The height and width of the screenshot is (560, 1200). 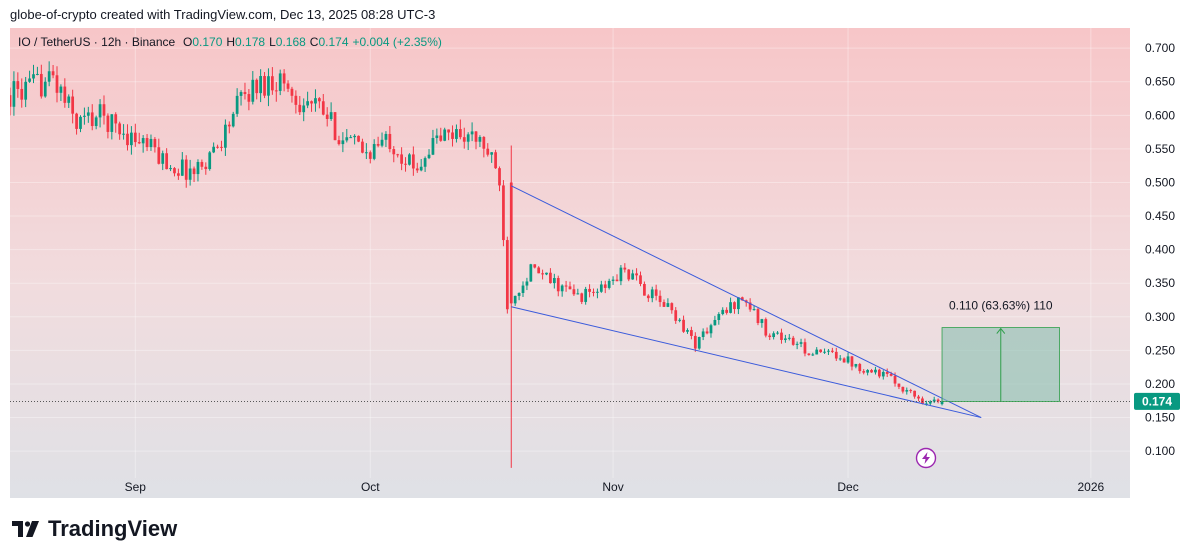 I want to click on x-tick-label: 2026, so click(x=1090, y=487).